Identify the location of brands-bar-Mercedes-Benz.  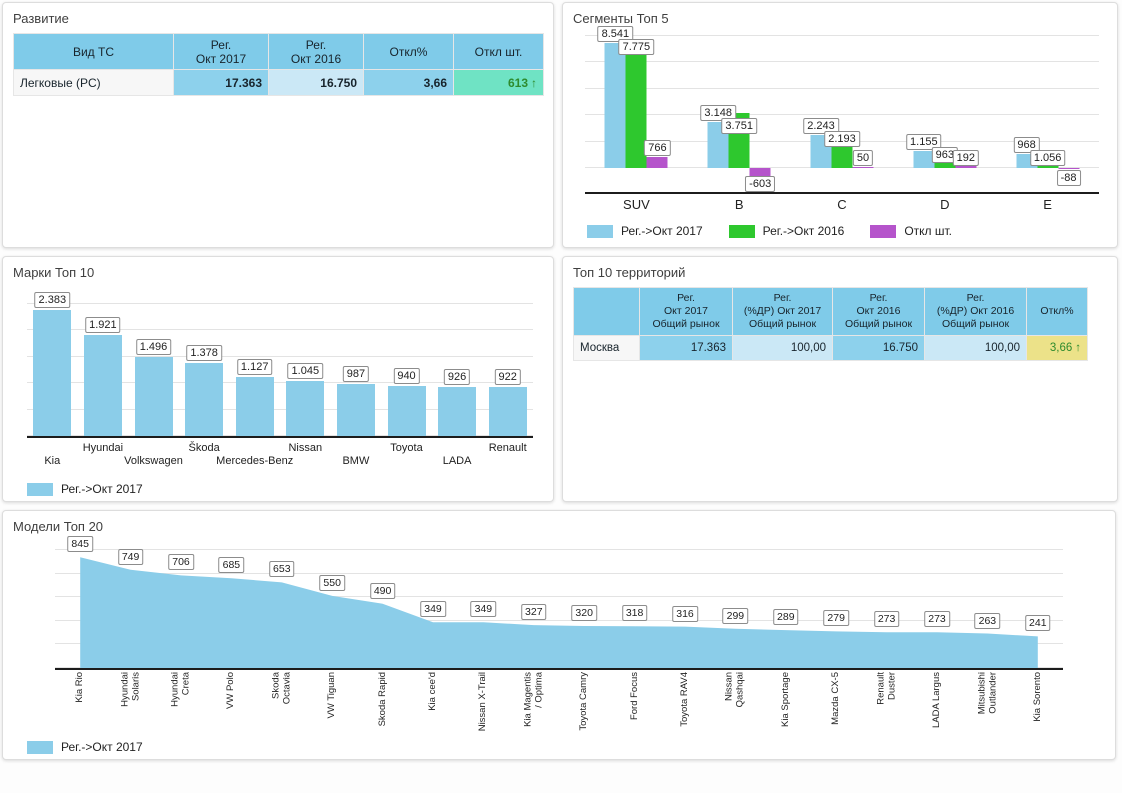
(254, 406).